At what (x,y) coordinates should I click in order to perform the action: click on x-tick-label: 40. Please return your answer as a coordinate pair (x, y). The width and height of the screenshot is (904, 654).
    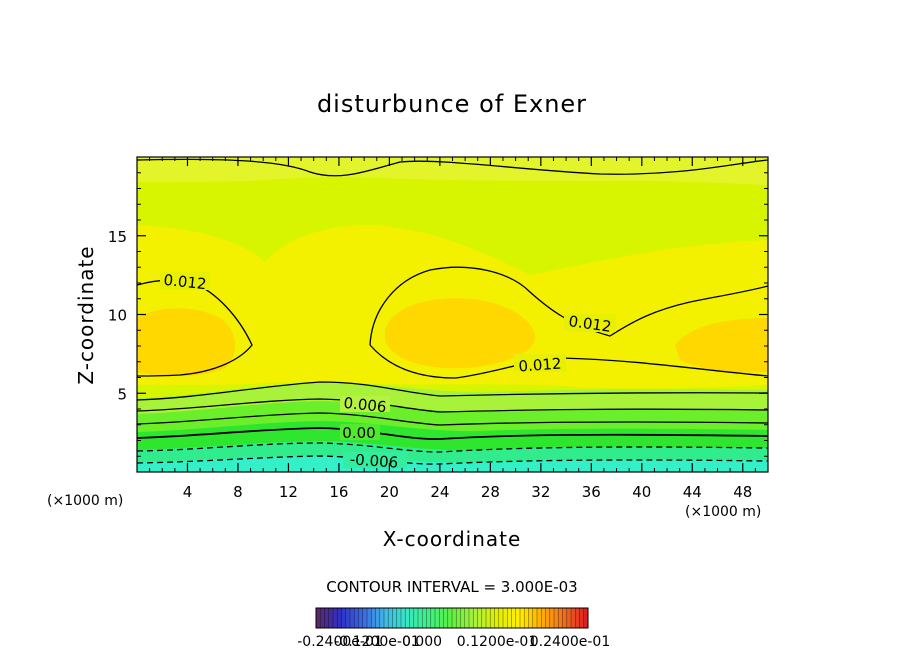
    Looking at the image, I should click on (641, 492).